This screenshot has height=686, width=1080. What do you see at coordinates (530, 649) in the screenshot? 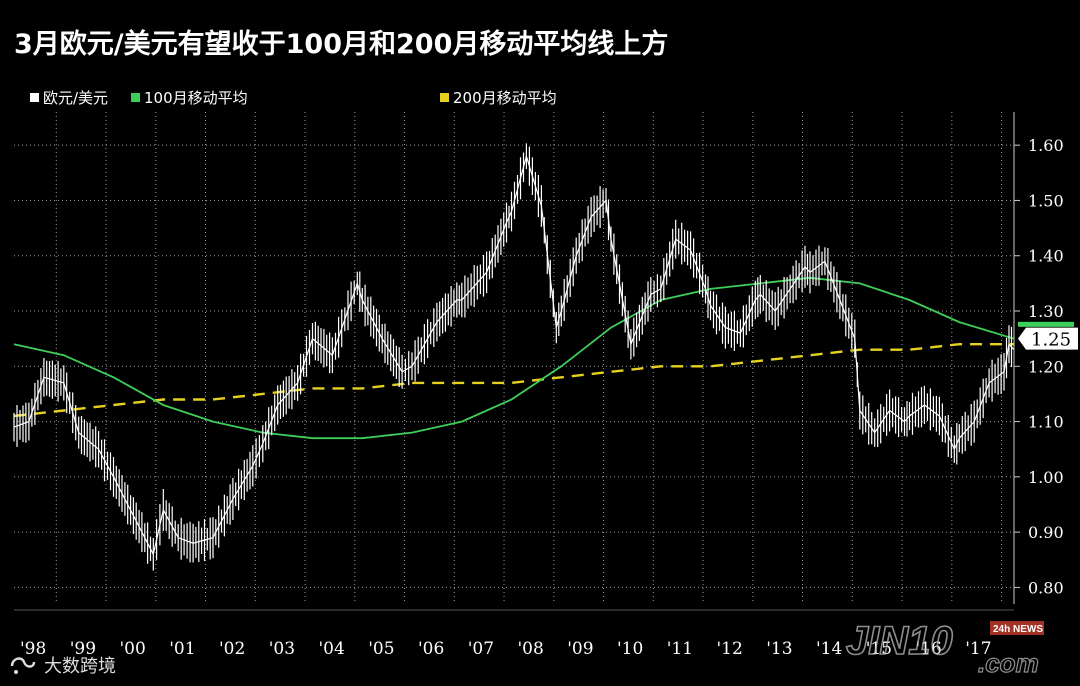
I see `x-tick-label: '08` at bounding box center [530, 649].